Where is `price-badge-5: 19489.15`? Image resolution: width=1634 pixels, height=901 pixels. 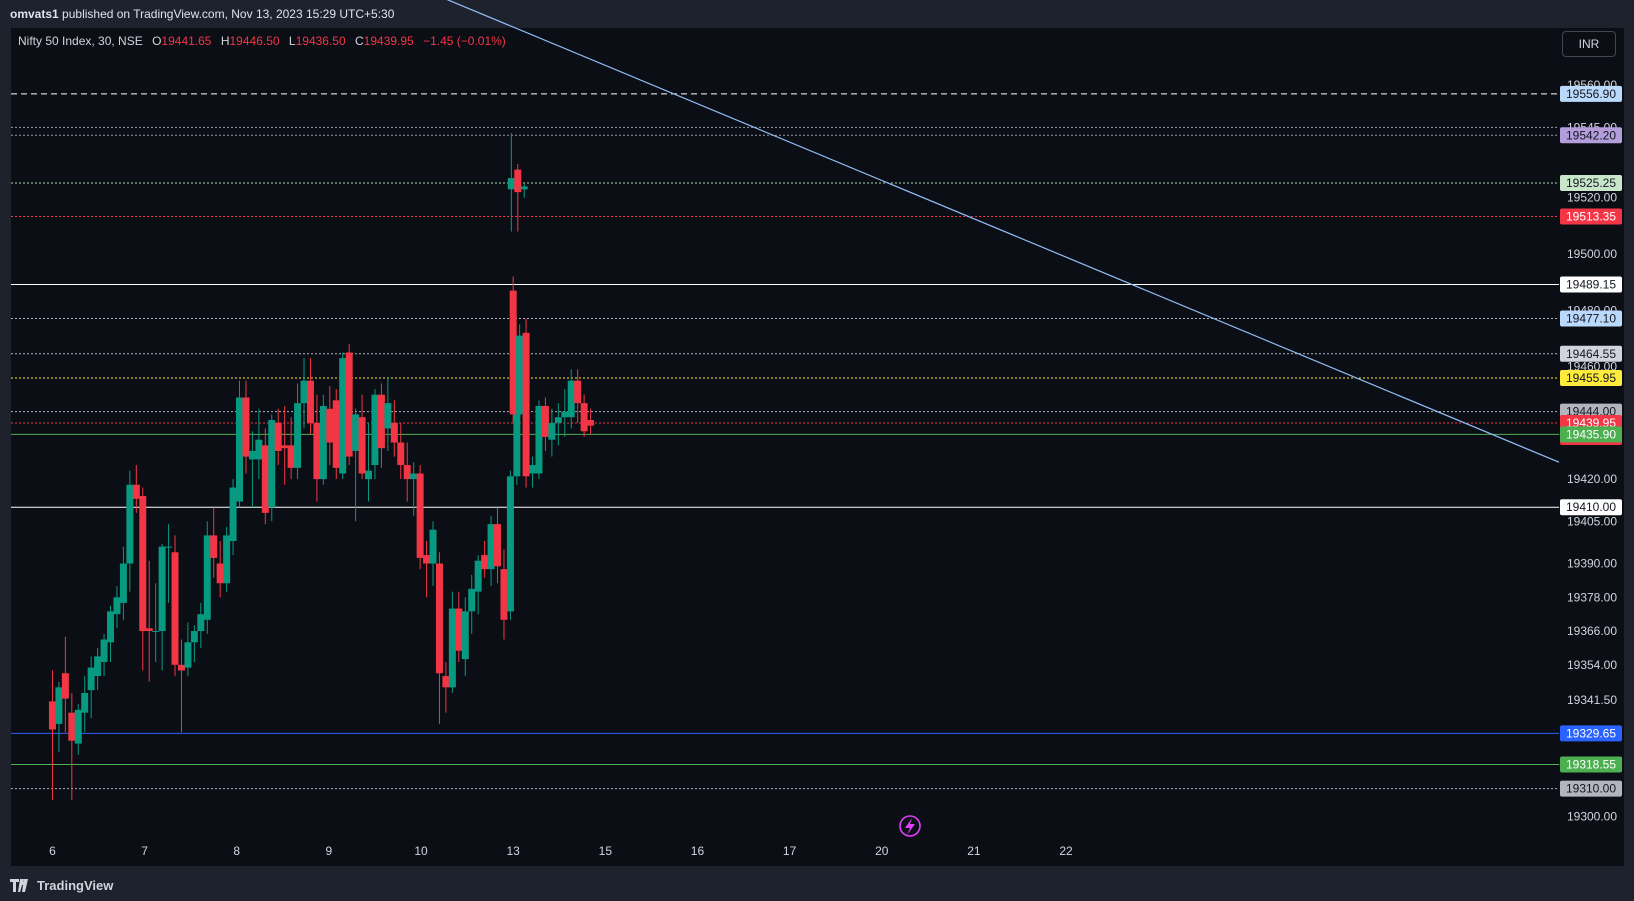
price-badge-5: 19489.15 is located at coordinates (1591, 284).